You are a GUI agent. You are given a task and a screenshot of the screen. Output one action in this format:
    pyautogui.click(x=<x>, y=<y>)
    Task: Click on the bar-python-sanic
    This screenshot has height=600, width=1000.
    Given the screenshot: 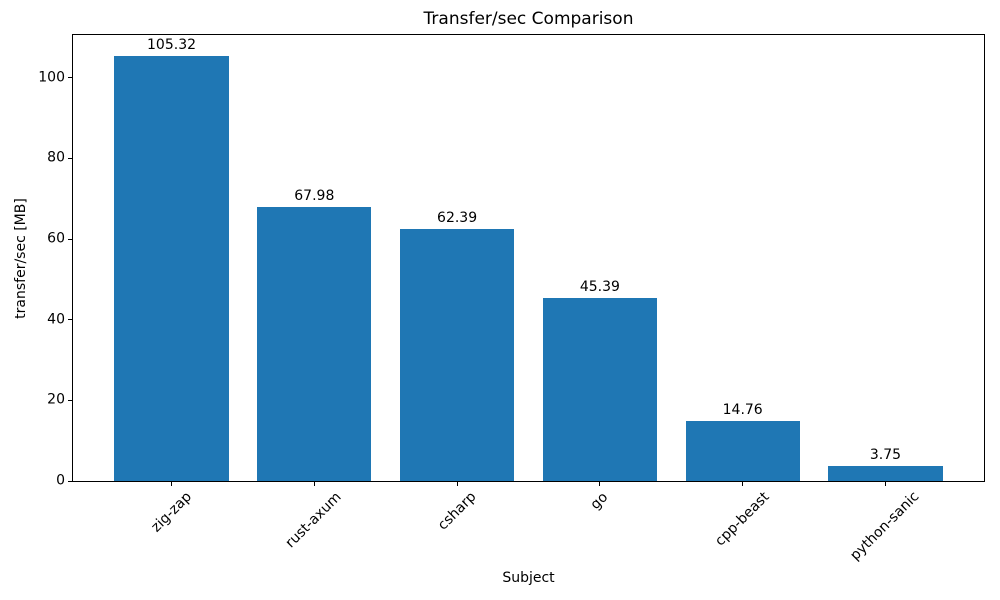 What is the action you would take?
    pyautogui.click(x=885, y=473)
    